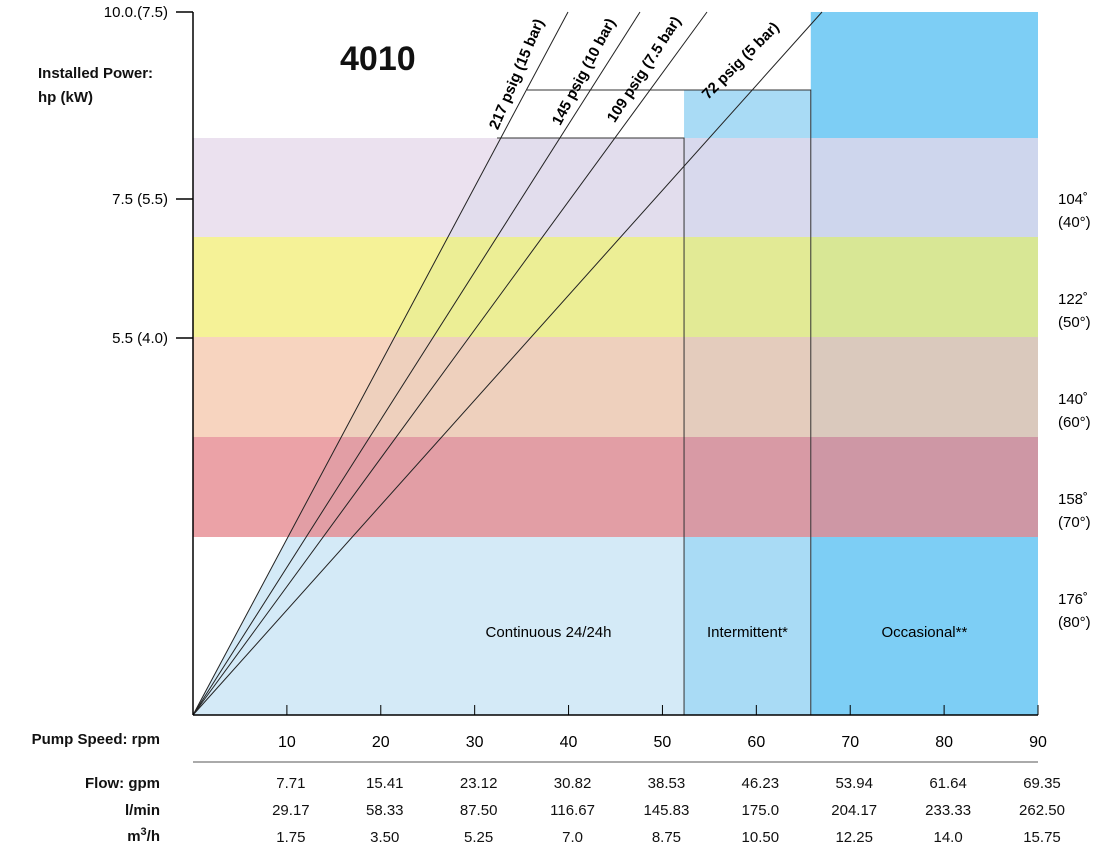  Describe the element at coordinates (475, 742) in the screenshot. I see `x-tick-label-2: 30` at that location.